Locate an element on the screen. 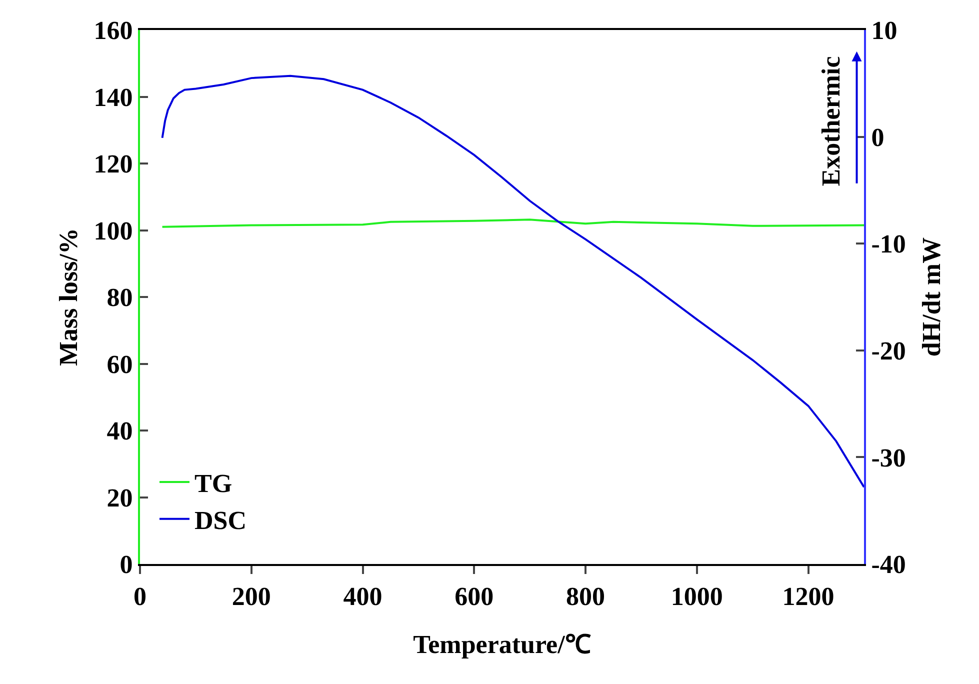 This screenshot has height=684, width=979. y2-tick-label: -30 is located at coordinates (888, 457).